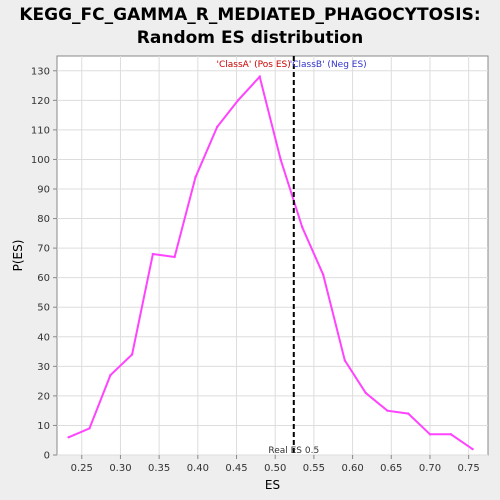  What do you see at coordinates (82, 468) in the screenshot?
I see `x-tick-label: 0.25` at bounding box center [82, 468].